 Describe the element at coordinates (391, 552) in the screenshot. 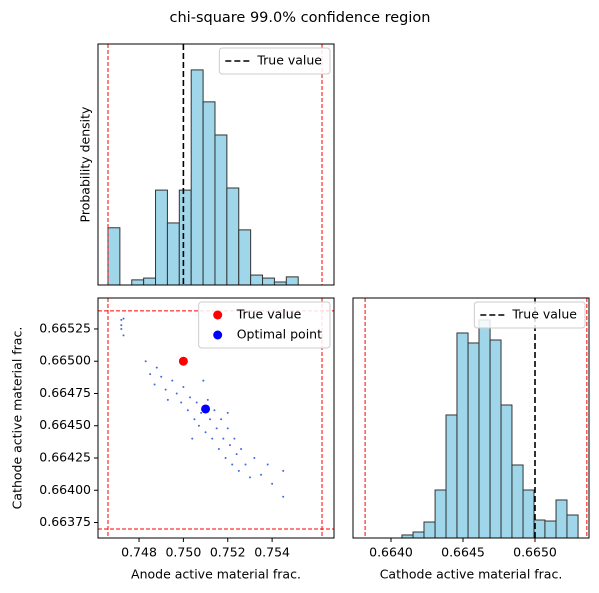

I see `x-tick-label: 0.6640` at that location.